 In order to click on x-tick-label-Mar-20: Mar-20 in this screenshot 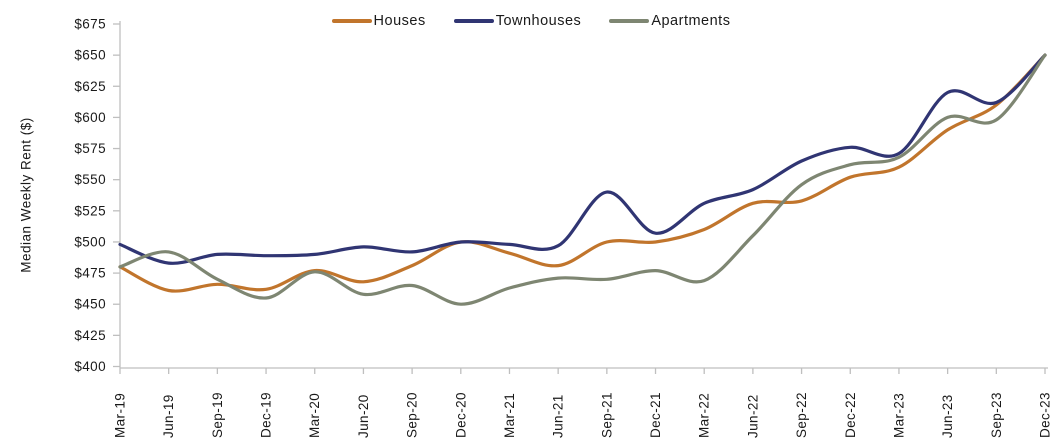, I will do `click(314, 415)`.